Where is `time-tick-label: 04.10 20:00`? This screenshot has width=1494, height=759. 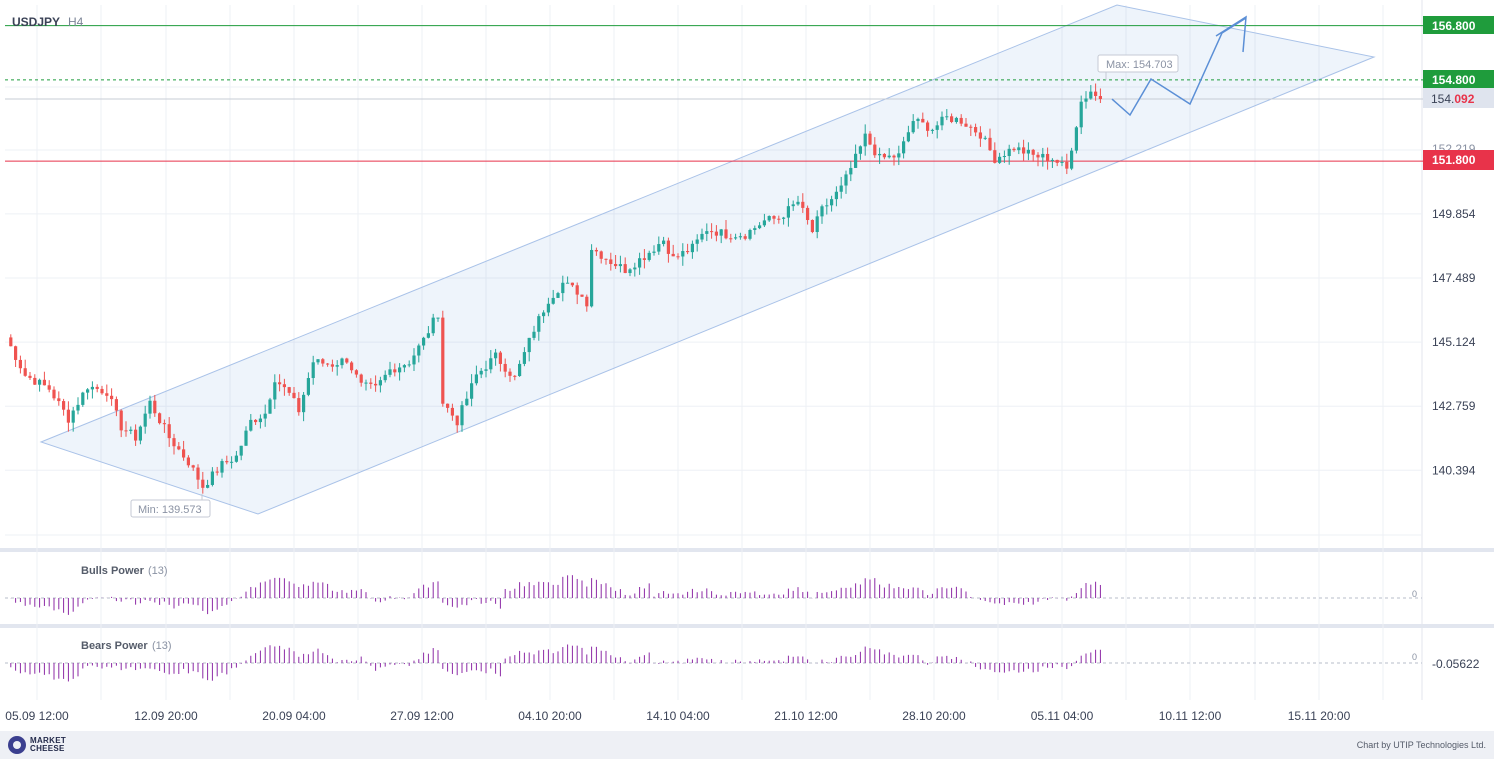
time-tick-label: 04.10 20:00 is located at coordinates (550, 716).